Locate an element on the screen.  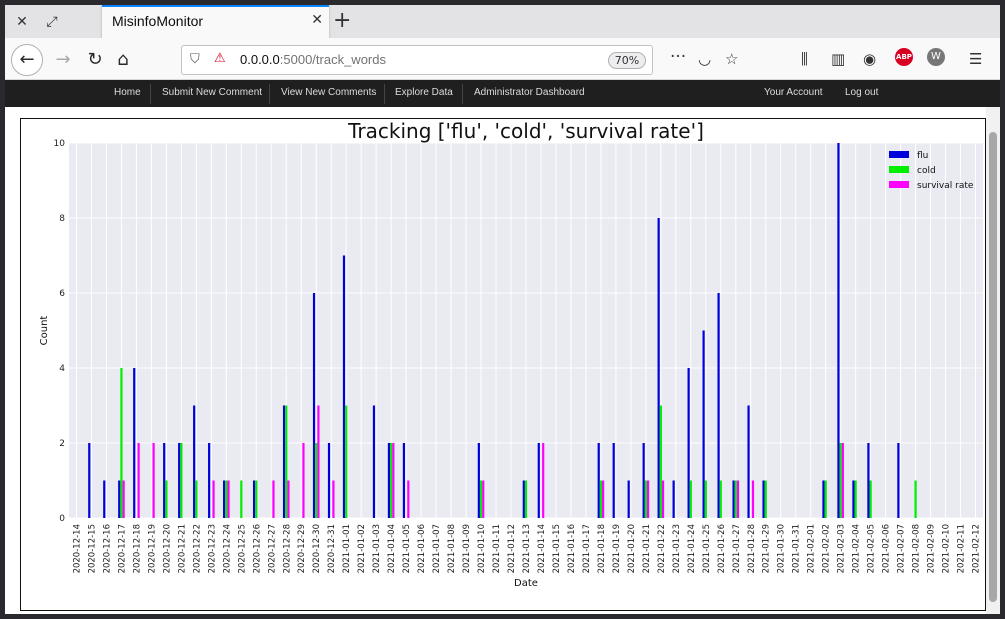
x-tick-label: 2021-02-07 is located at coordinates (902, 548).